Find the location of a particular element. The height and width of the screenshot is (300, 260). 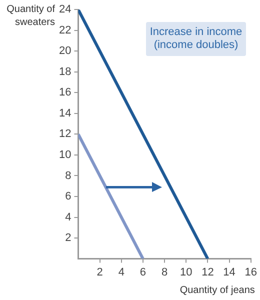

y-tick-label: 4 is located at coordinates (68, 217).